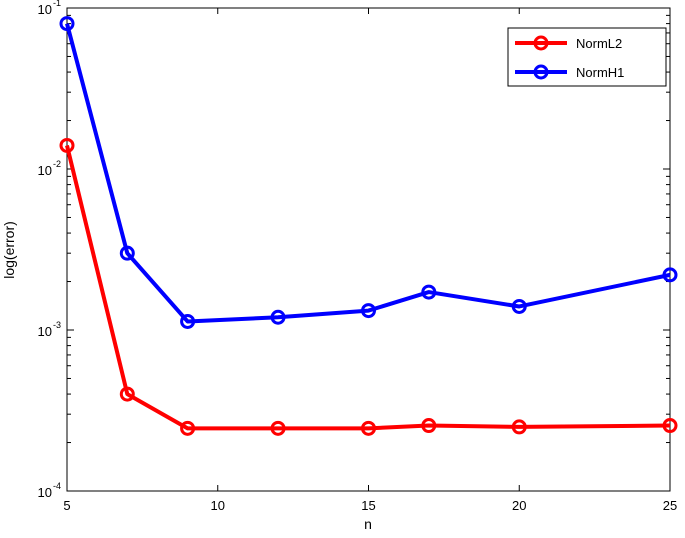  I want to click on x-tick-label: 25, so click(670, 505).